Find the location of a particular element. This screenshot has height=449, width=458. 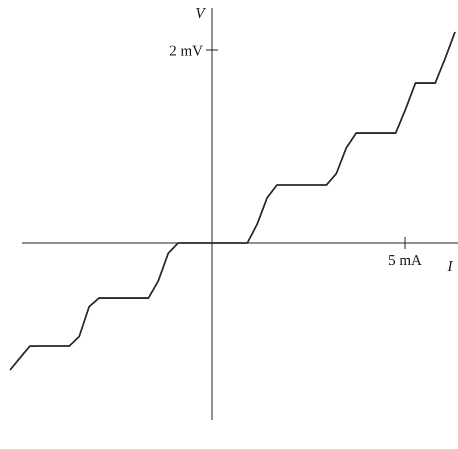

x-axis-title: I is located at coordinates (450, 267).